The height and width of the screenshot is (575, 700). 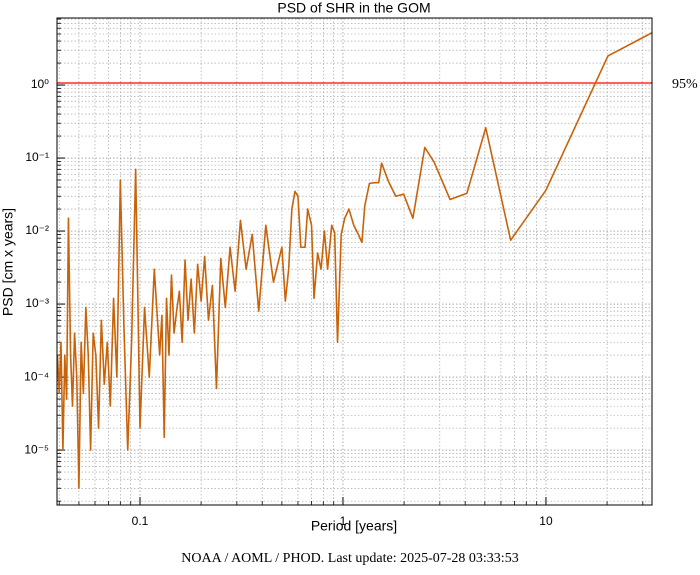 What do you see at coordinates (140, 521) in the screenshot?
I see `x-tick-label: 0.1` at bounding box center [140, 521].